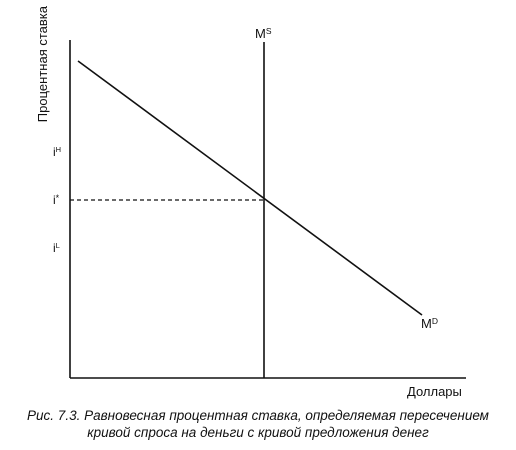 This screenshot has height=450, width=516. I want to click on low-rate-label: iL, so click(56, 248).